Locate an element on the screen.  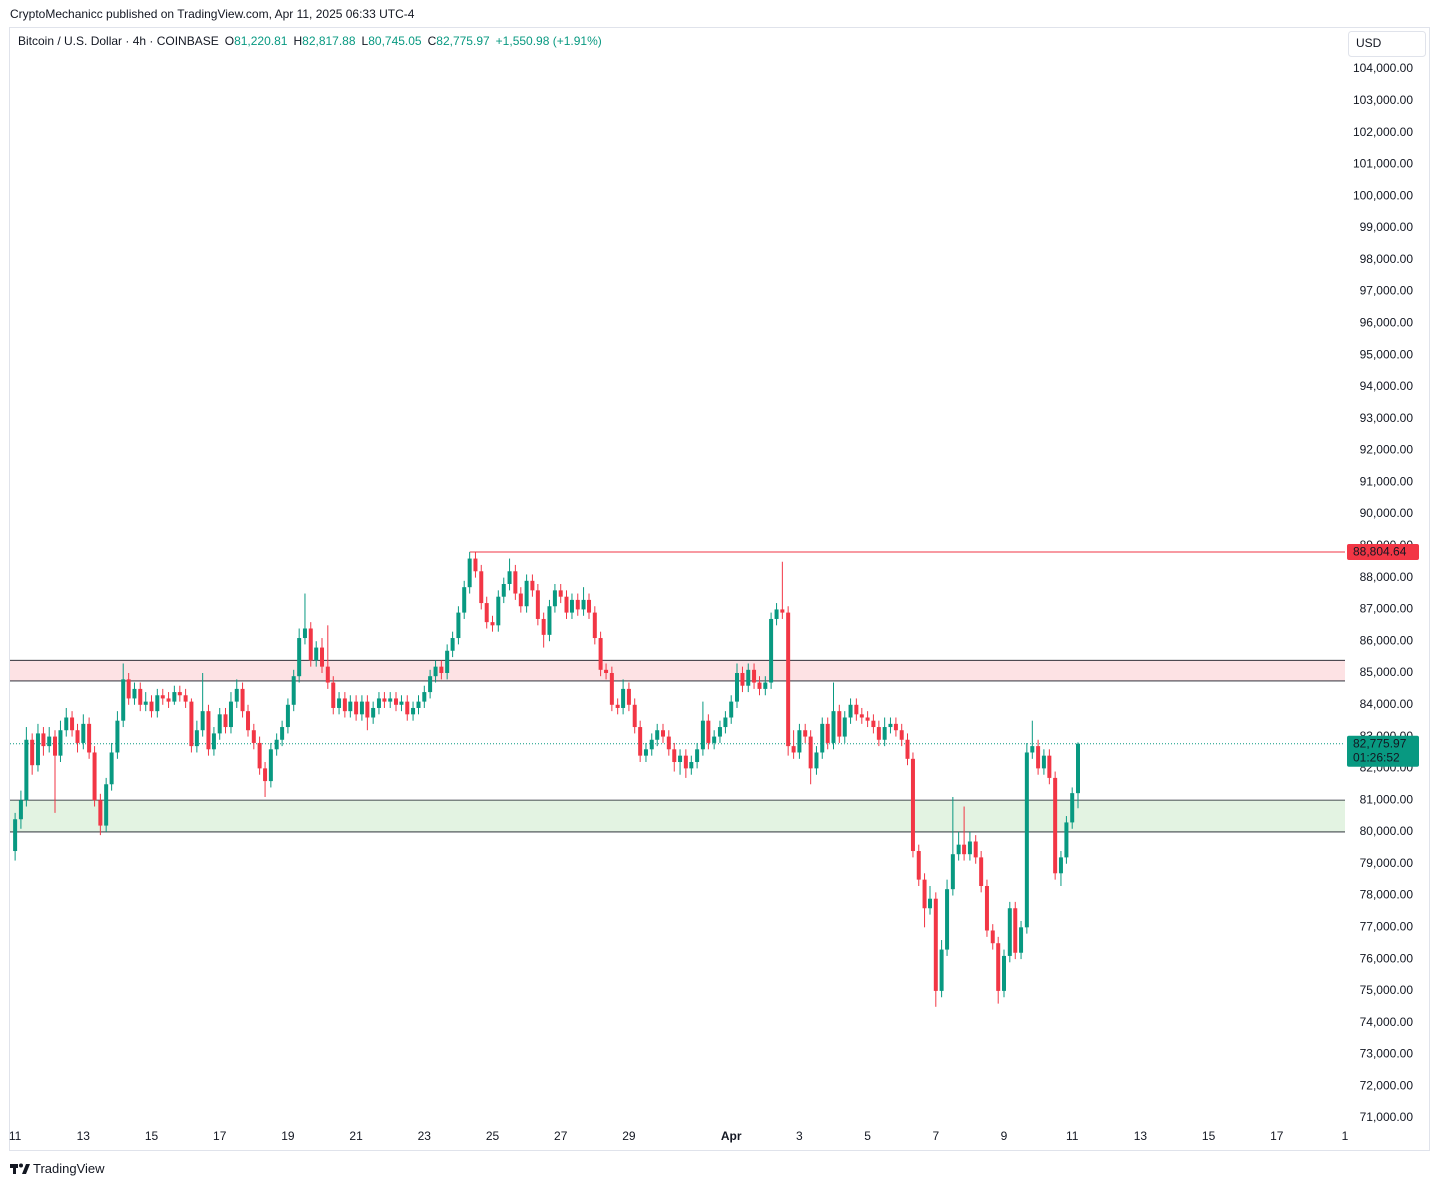
ohlc-key: L is located at coordinates (365, 41).